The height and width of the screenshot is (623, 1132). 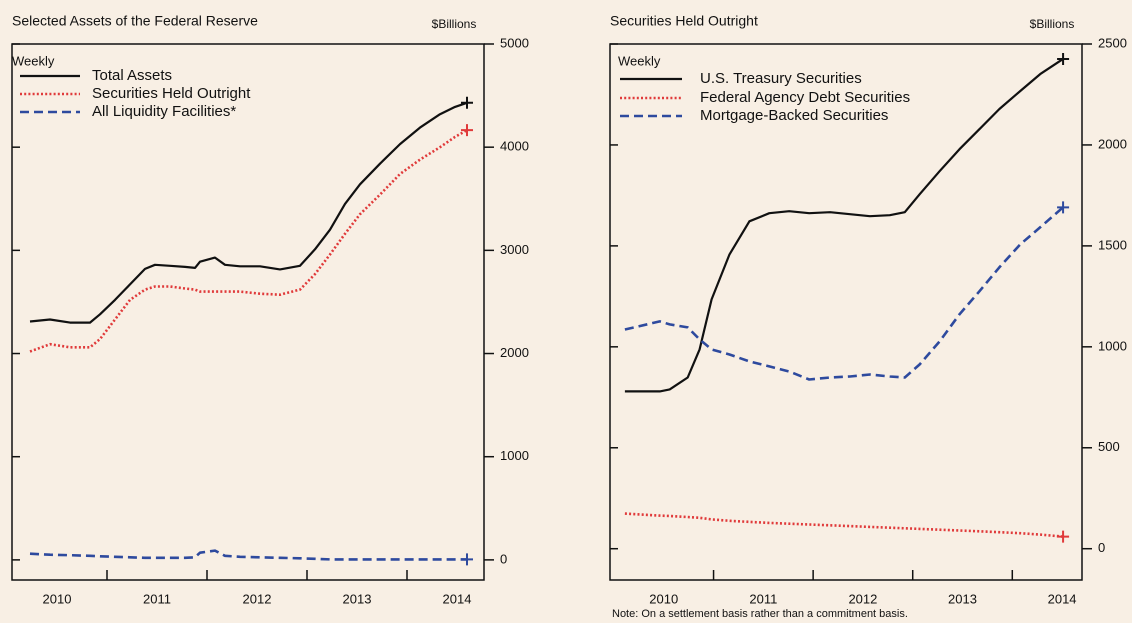 What do you see at coordinates (171, 93) in the screenshot?
I see `legend-label: Securities Held Outright` at bounding box center [171, 93].